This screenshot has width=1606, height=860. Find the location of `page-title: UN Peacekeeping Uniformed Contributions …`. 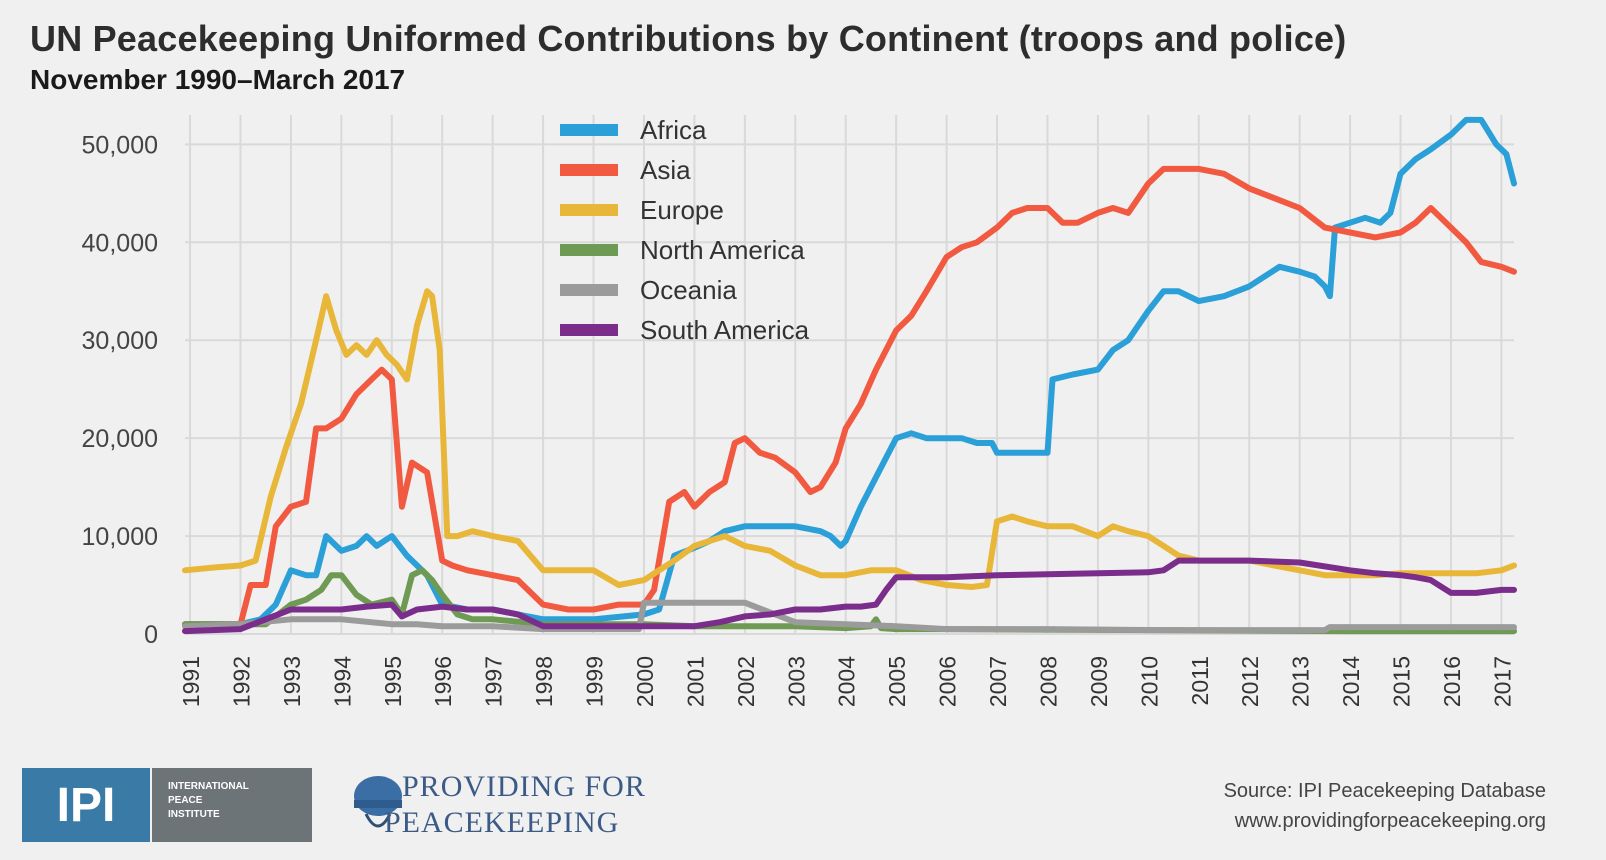

page-title: UN Peacekeeping Uniformed Contributions … is located at coordinates (688, 38).